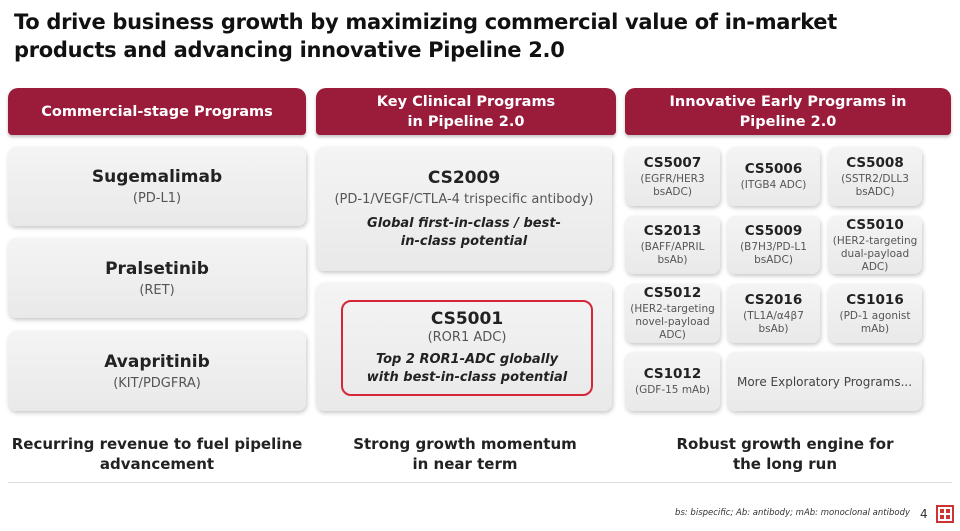 This screenshot has height=531, width=960. What do you see at coordinates (785, 454) in the screenshot?
I see `tagline-early: Robust growth engine for the long run` at bounding box center [785, 454].